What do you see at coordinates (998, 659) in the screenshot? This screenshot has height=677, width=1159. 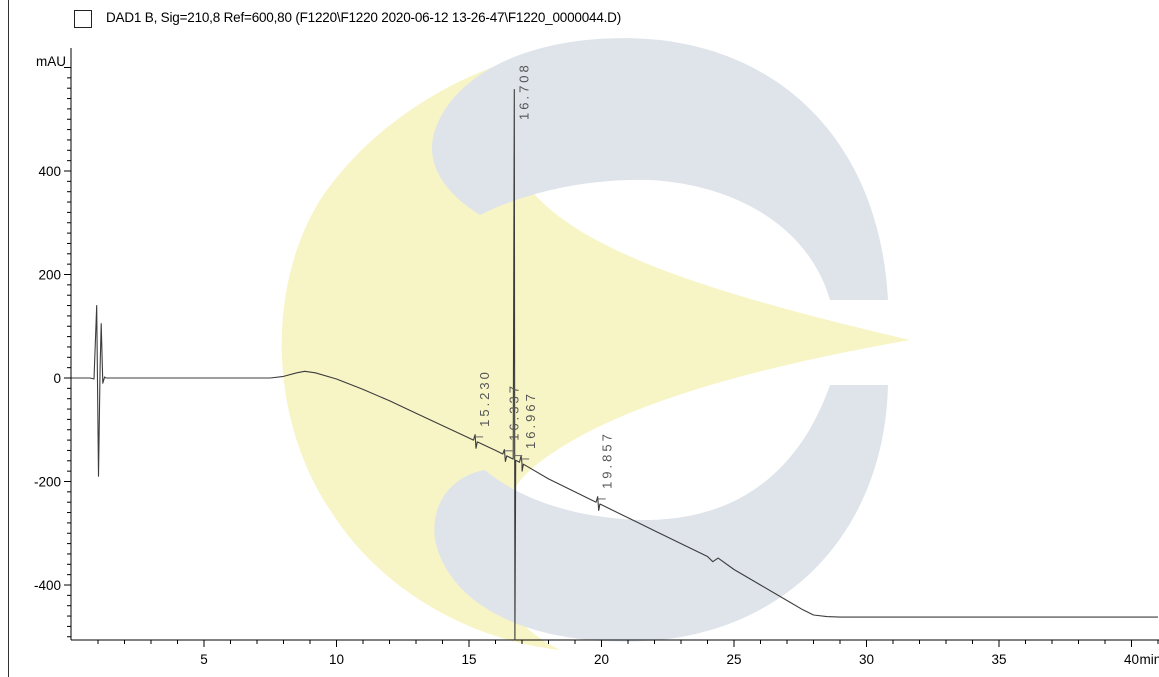 I see `x-tick-label: 35` at bounding box center [998, 659].